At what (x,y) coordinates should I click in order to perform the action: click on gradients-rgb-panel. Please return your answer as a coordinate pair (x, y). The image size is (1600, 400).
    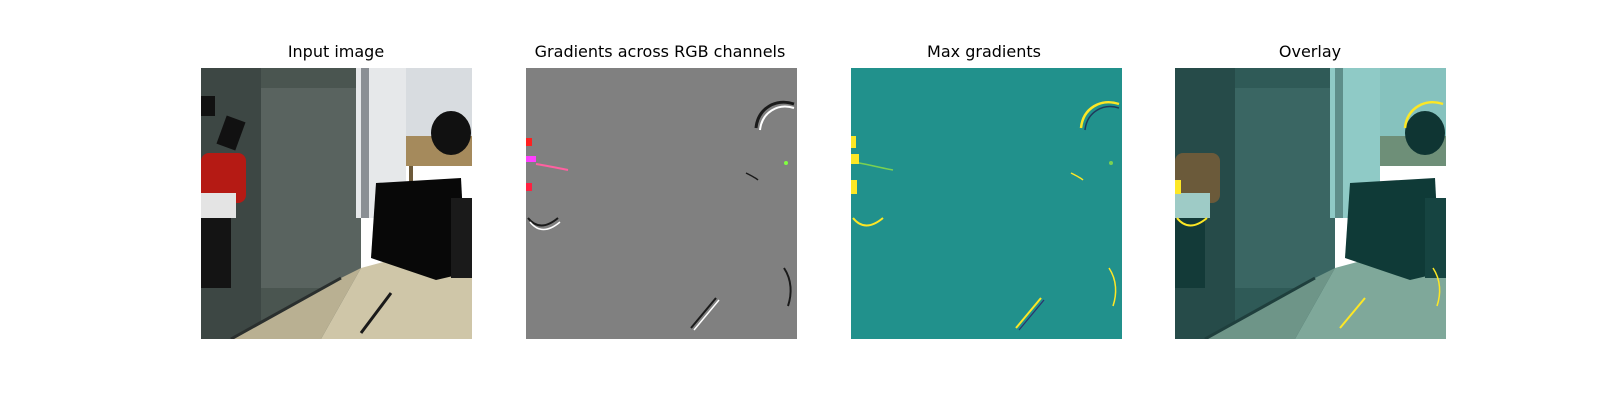
    Looking at the image, I should click on (661, 203).